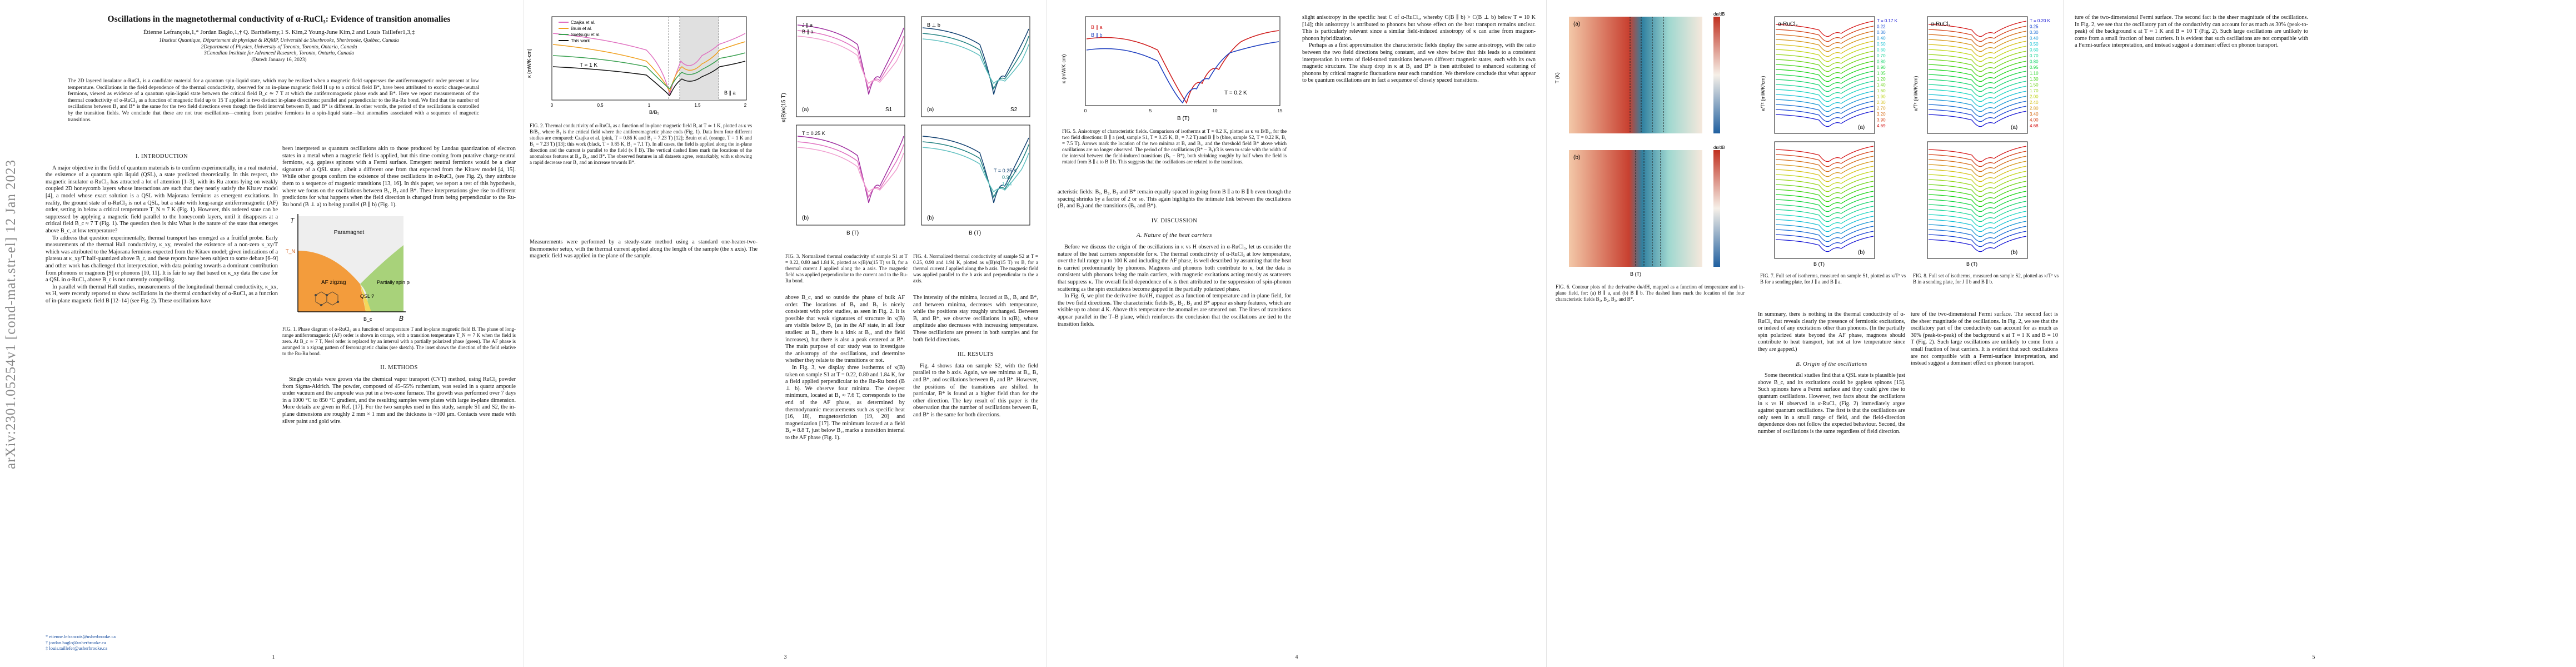  What do you see at coordinates (1916, 93) in the screenshot?
I see `y-axis-label: κ/T² (mW/K³cm)` at bounding box center [1916, 93].